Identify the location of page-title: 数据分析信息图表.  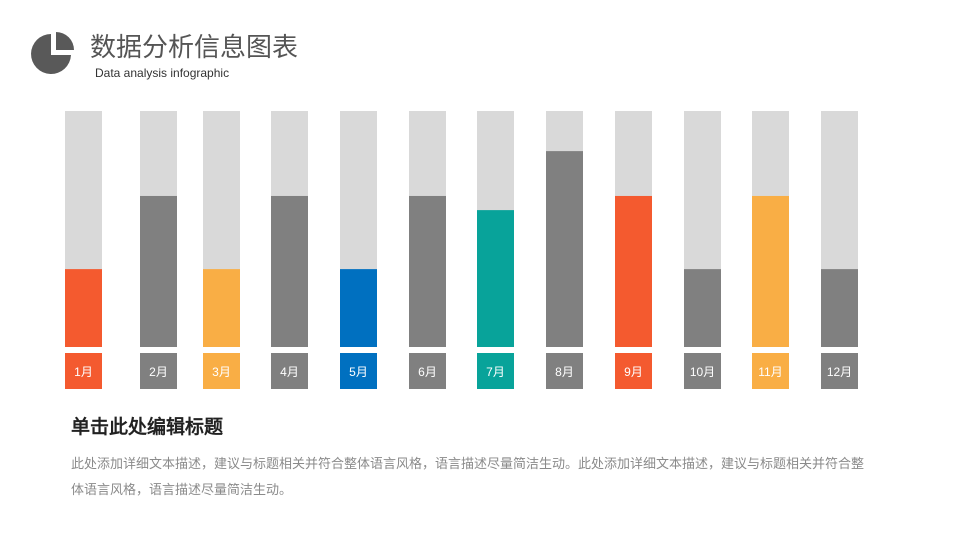
(194, 48).